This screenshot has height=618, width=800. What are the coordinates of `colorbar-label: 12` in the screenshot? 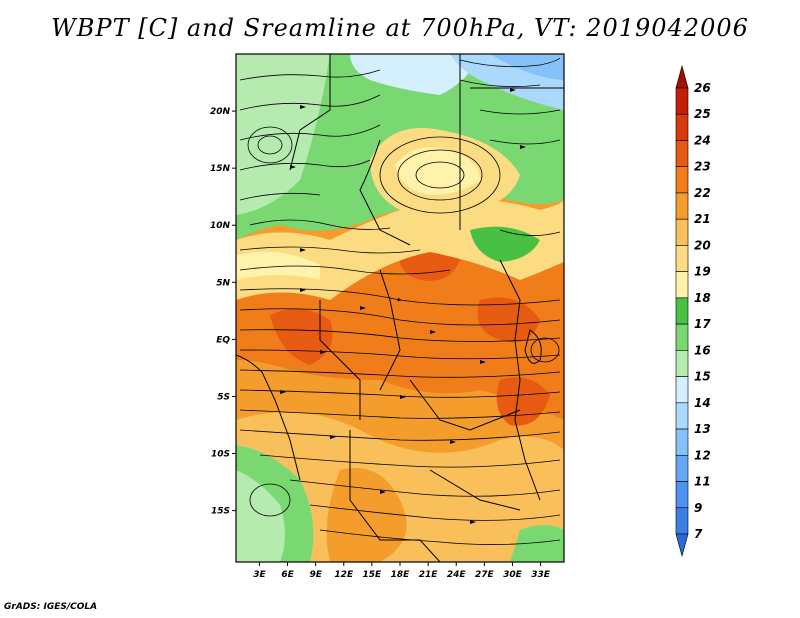 It's located at (702, 455).